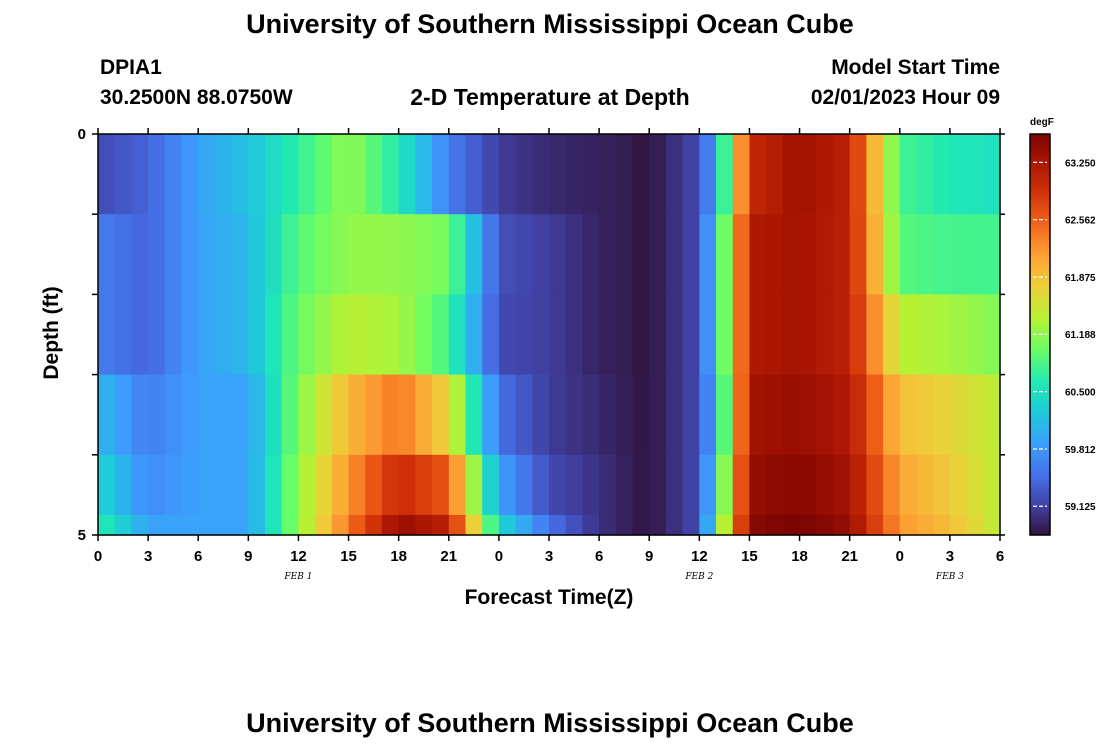 Image resolution: width=1100 pixels, height=750 pixels. What do you see at coordinates (649, 556) in the screenshot?
I see `x-tick-label: 9` at bounding box center [649, 556].